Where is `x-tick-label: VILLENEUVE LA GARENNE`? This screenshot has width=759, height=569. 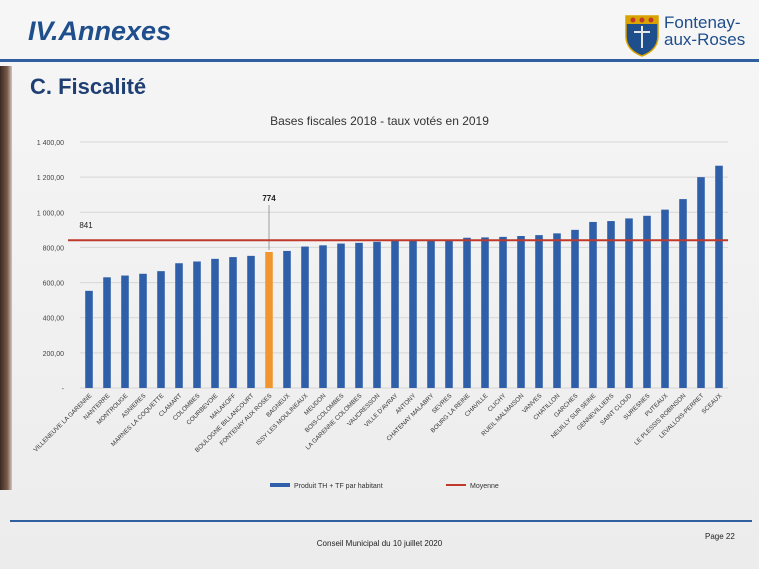
x-tick-label: VILLENEUVE LA GARENNE is located at coordinates (62, 422).